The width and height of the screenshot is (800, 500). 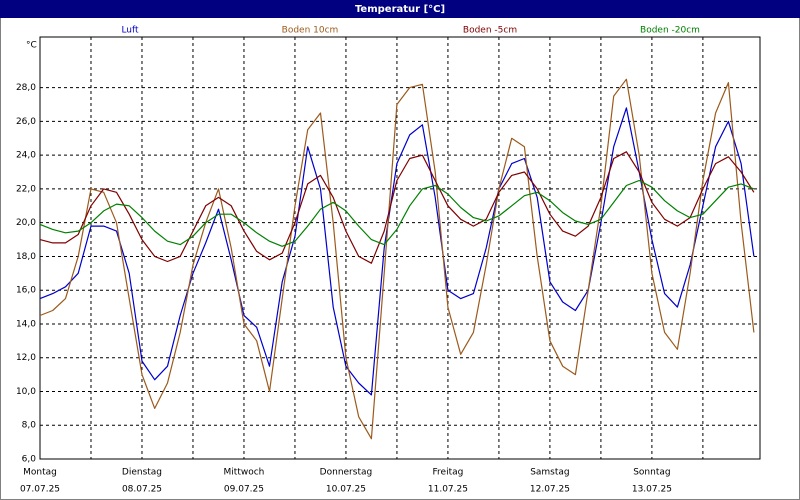 I want to click on y-axis-label: °C, so click(x=31, y=46).